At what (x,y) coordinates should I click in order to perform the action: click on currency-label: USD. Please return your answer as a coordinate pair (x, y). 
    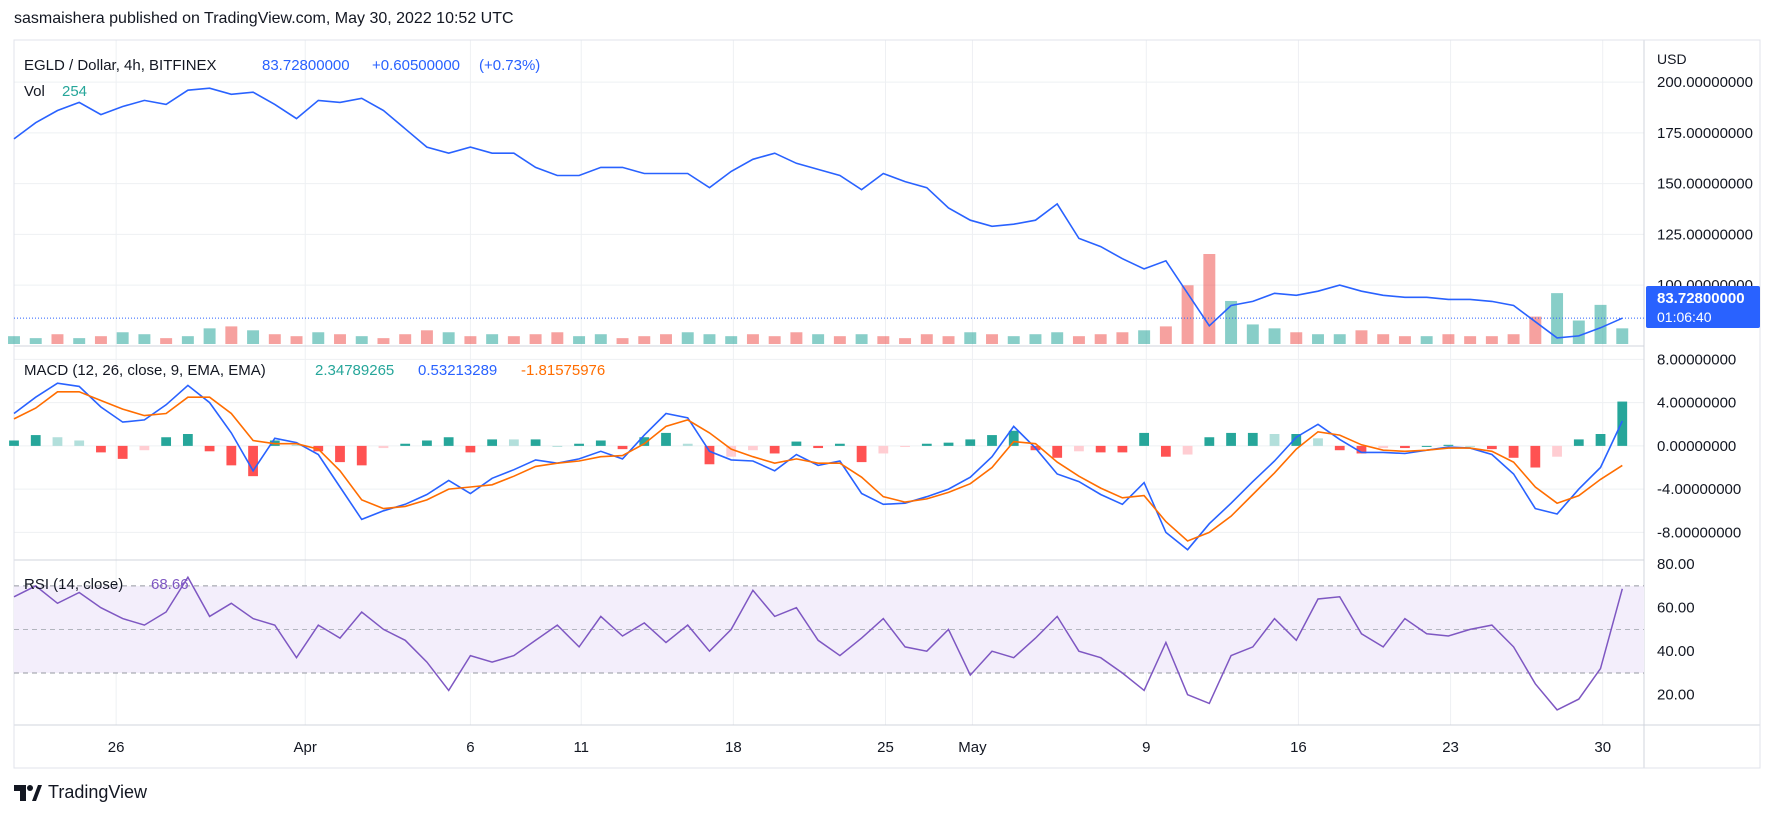
    Looking at the image, I should click on (1672, 59).